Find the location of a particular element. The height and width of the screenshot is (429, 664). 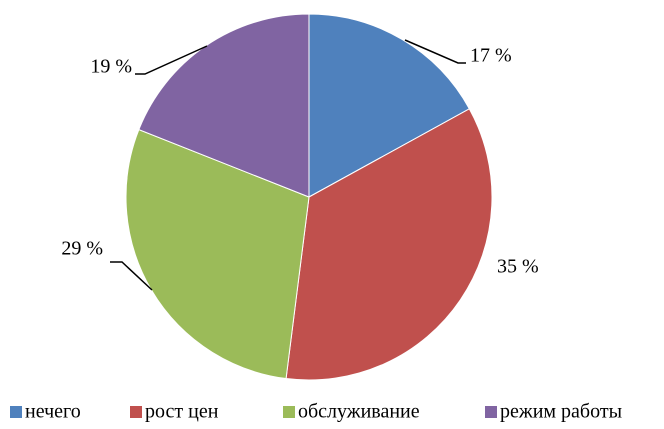

data-label: 17 % is located at coordinates (491, 56).